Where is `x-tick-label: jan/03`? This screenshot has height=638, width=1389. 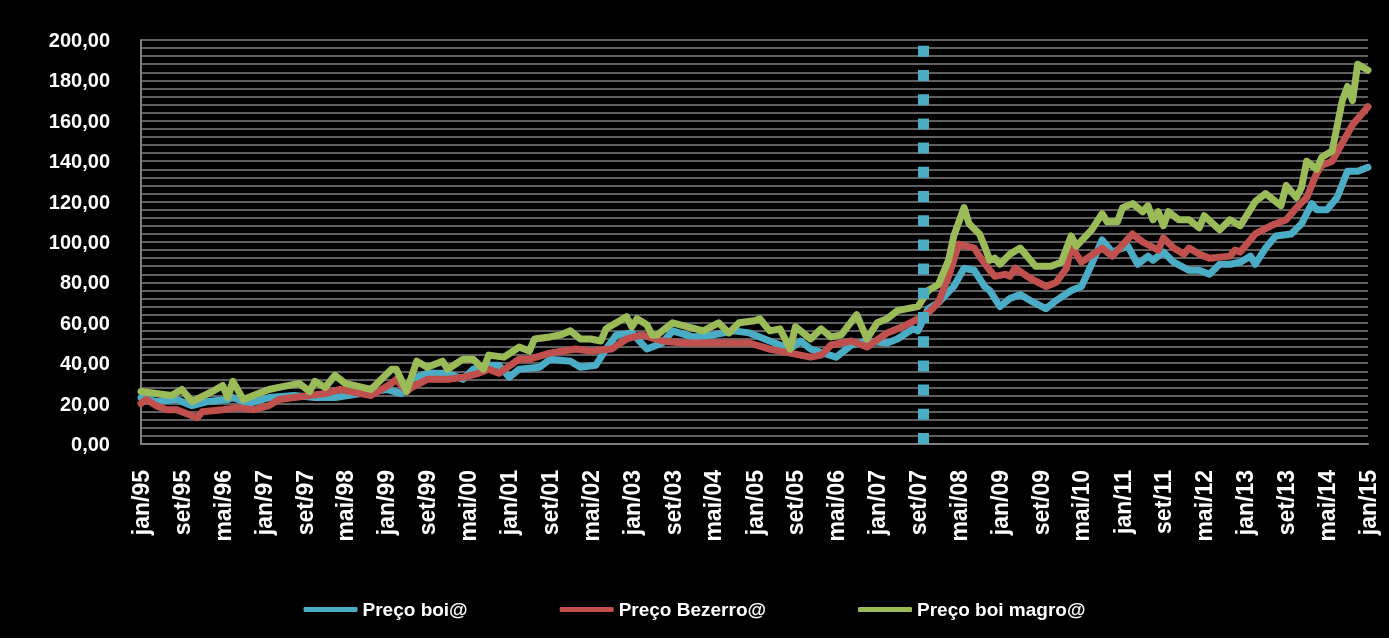 x-tick-label: jan/03 is located at coordinates (631, 503).